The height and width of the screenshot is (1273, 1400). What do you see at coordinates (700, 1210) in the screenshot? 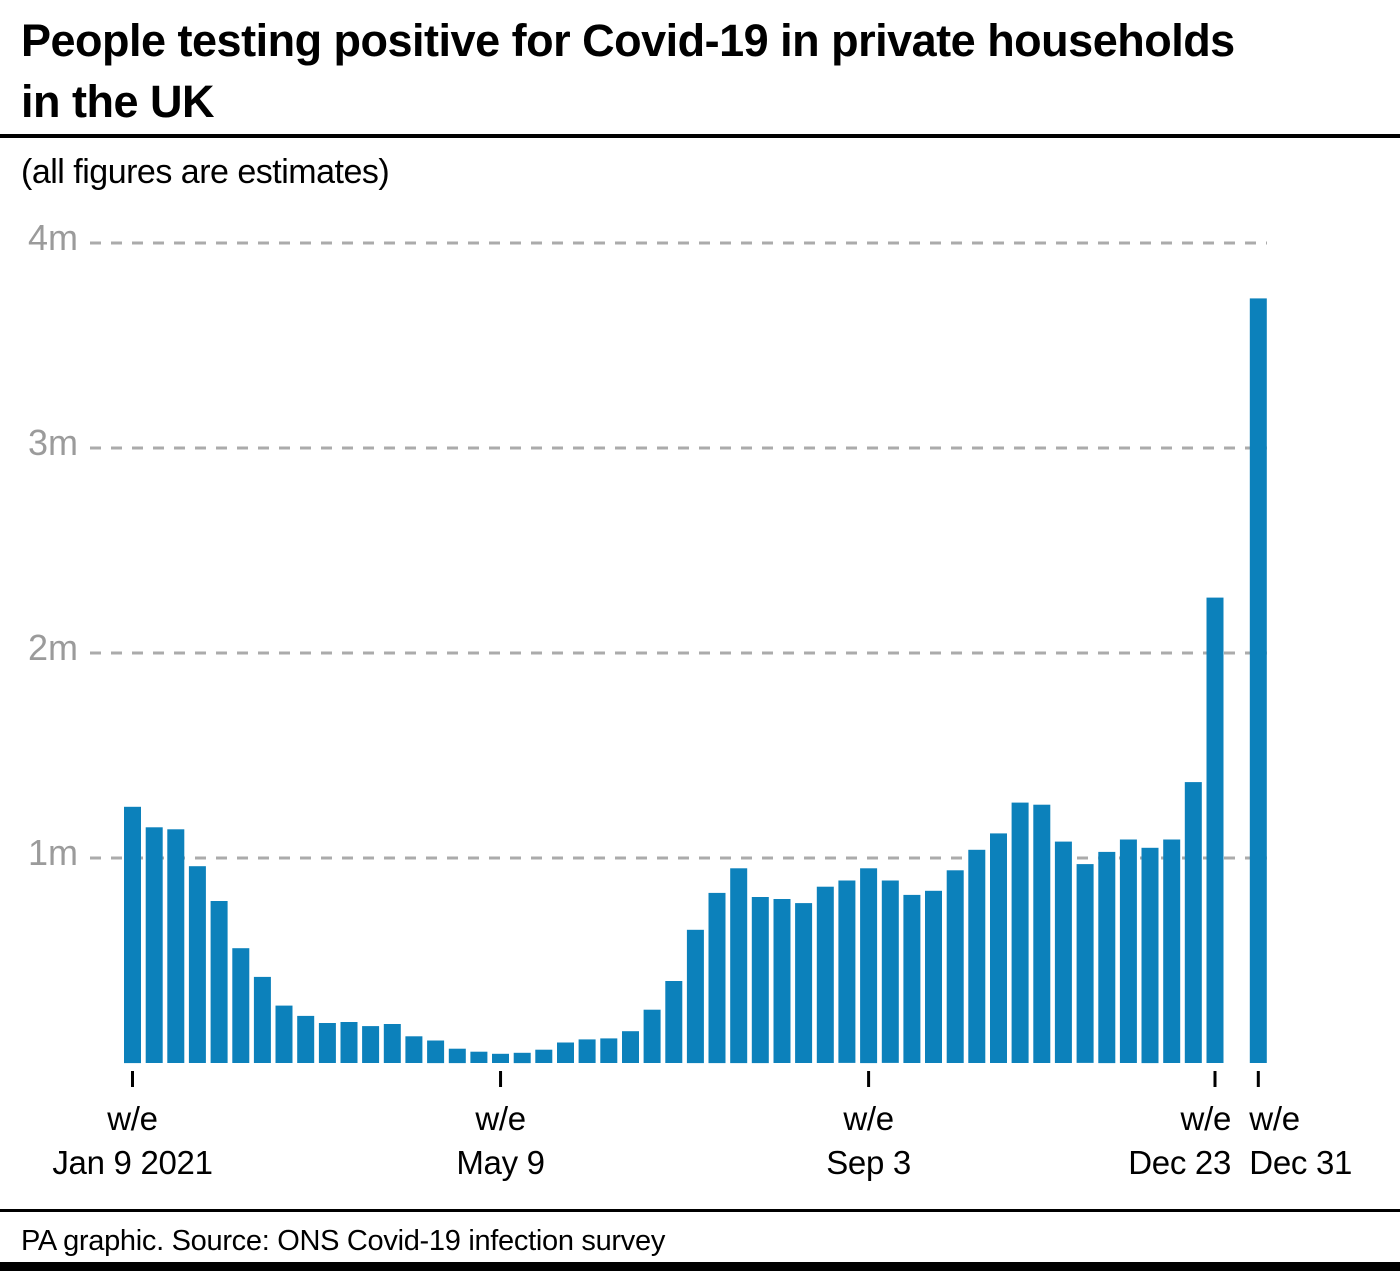
I see `footer-divider-rule` at bounding box center [700, 1210].